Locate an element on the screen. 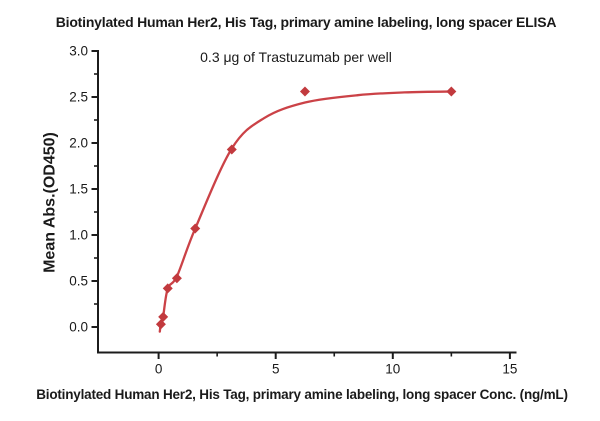 The height and width of the screenshot is (421, 600). x-tick-label: 0 is located at coordinates (159, 369).